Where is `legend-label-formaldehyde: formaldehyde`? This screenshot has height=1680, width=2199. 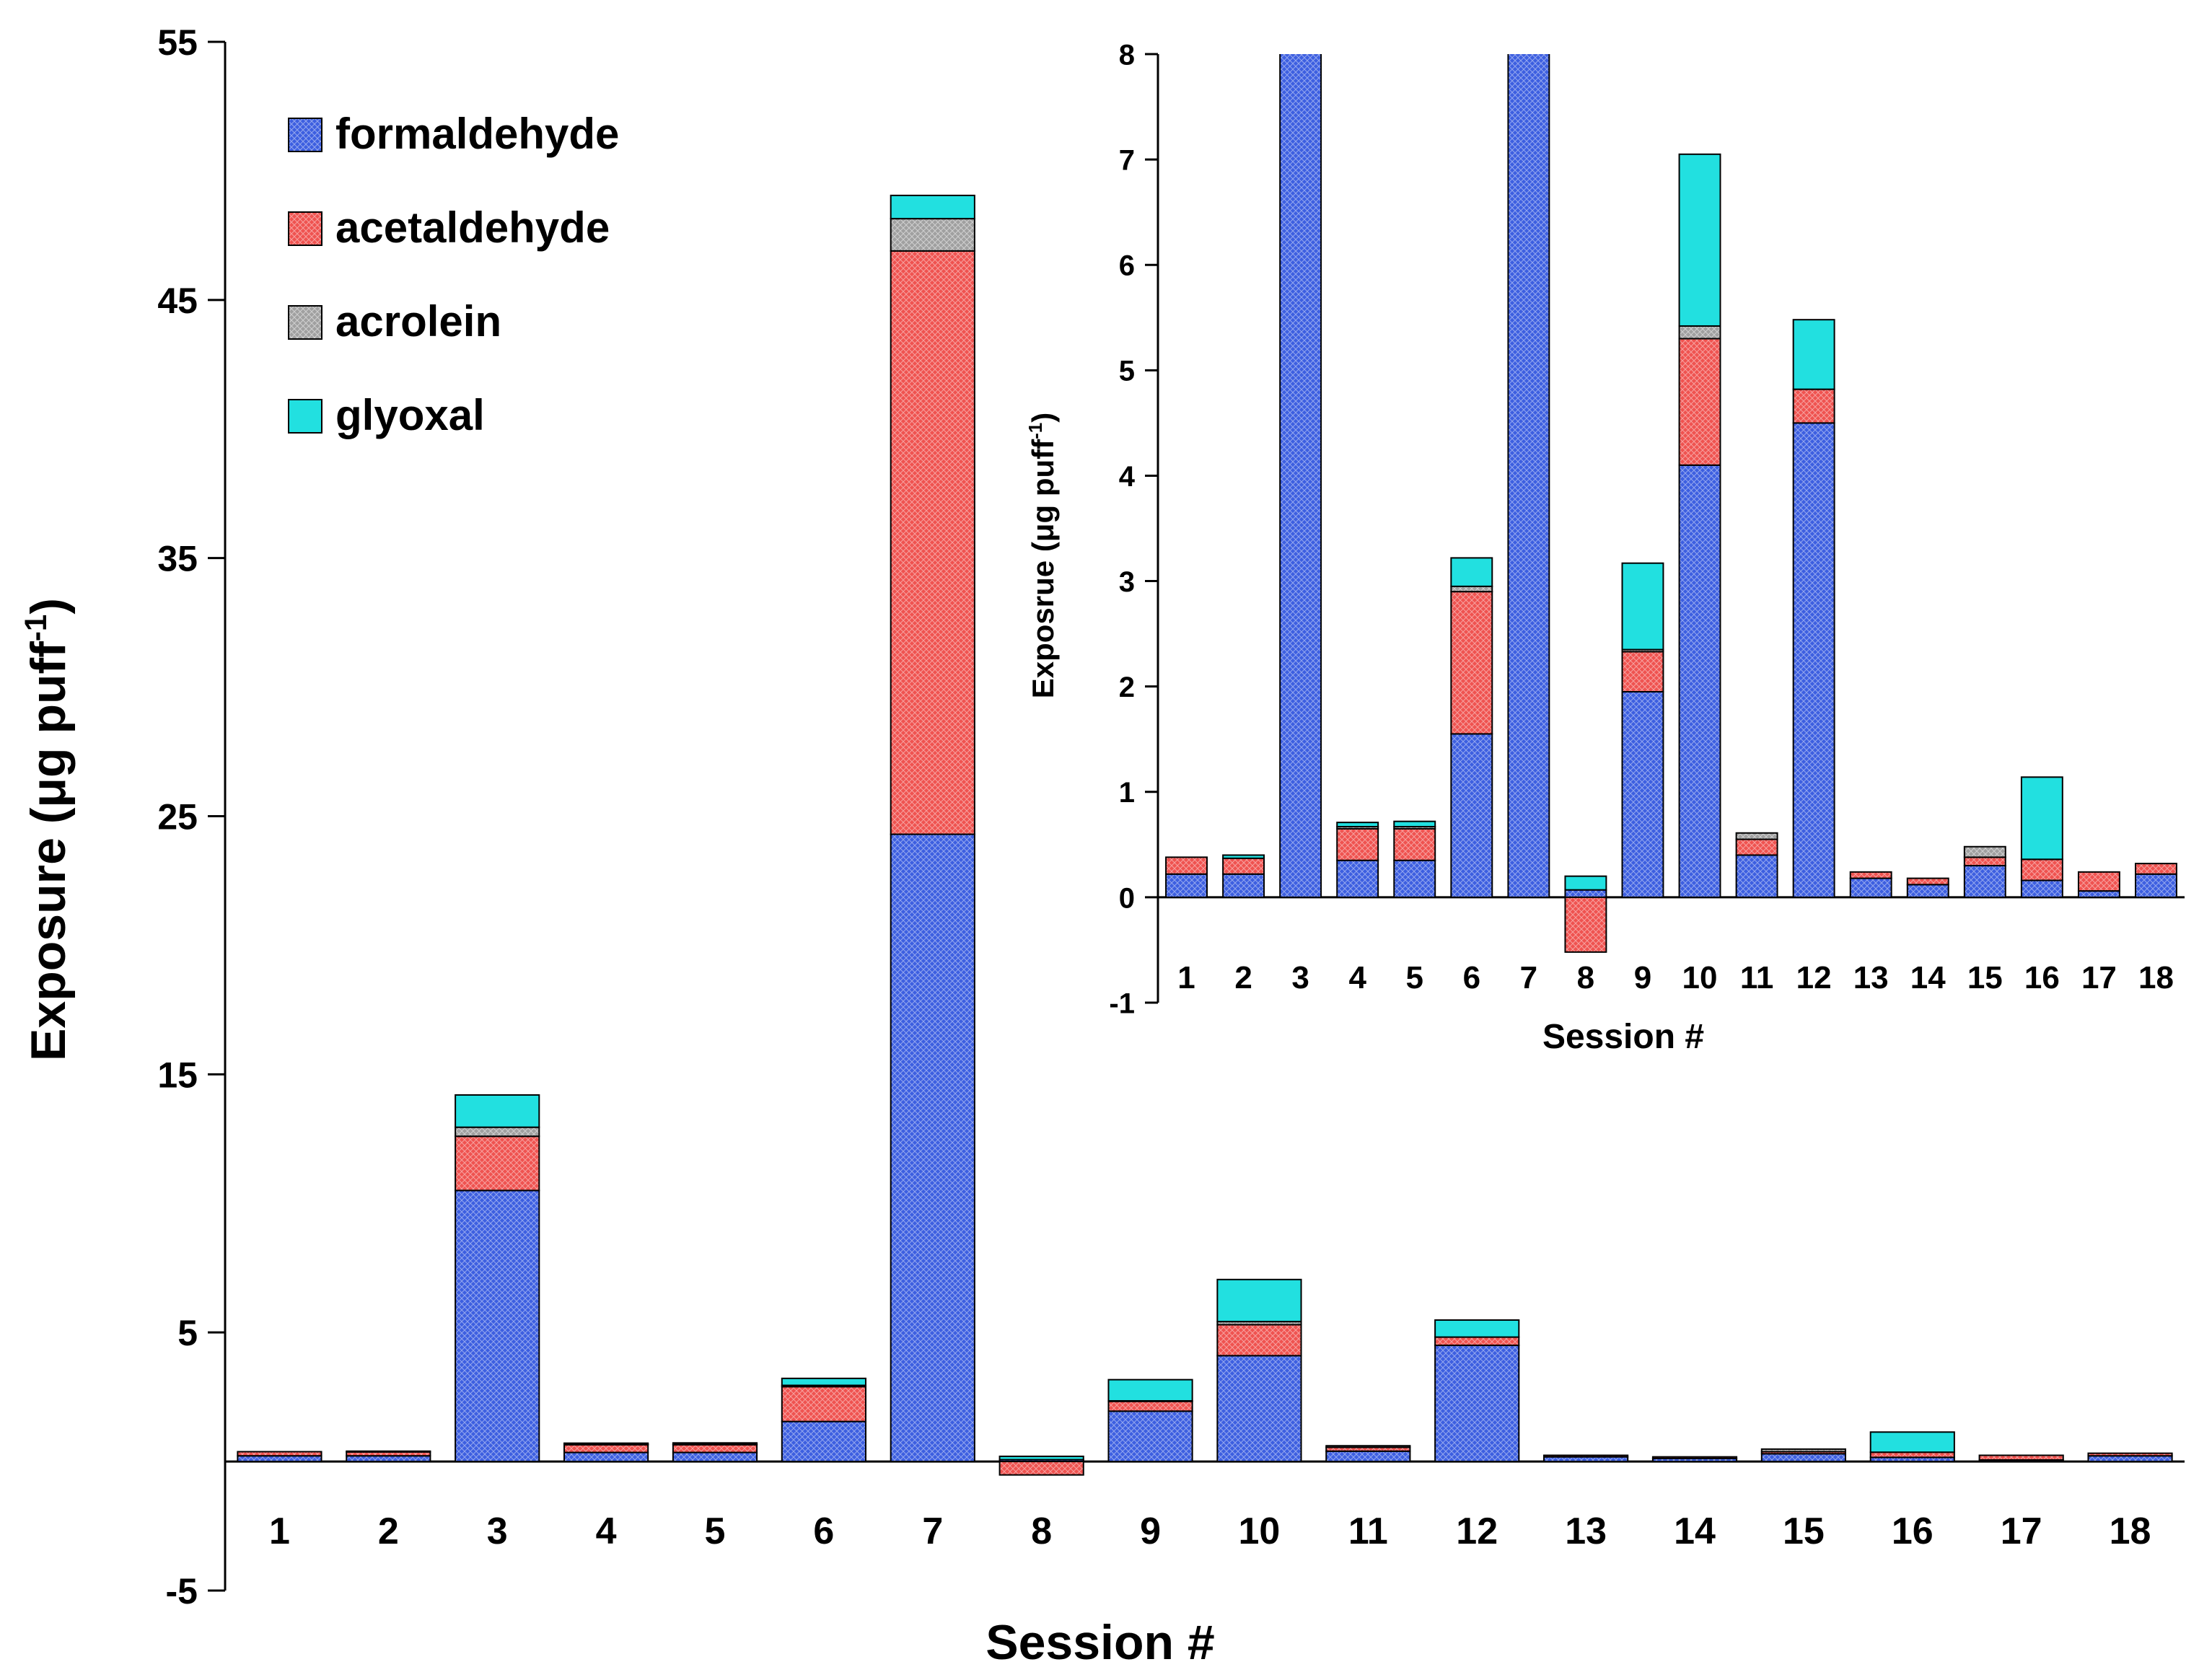 legend-label-formaldehyde: formaldehyde is located at coordinates (477, 134).